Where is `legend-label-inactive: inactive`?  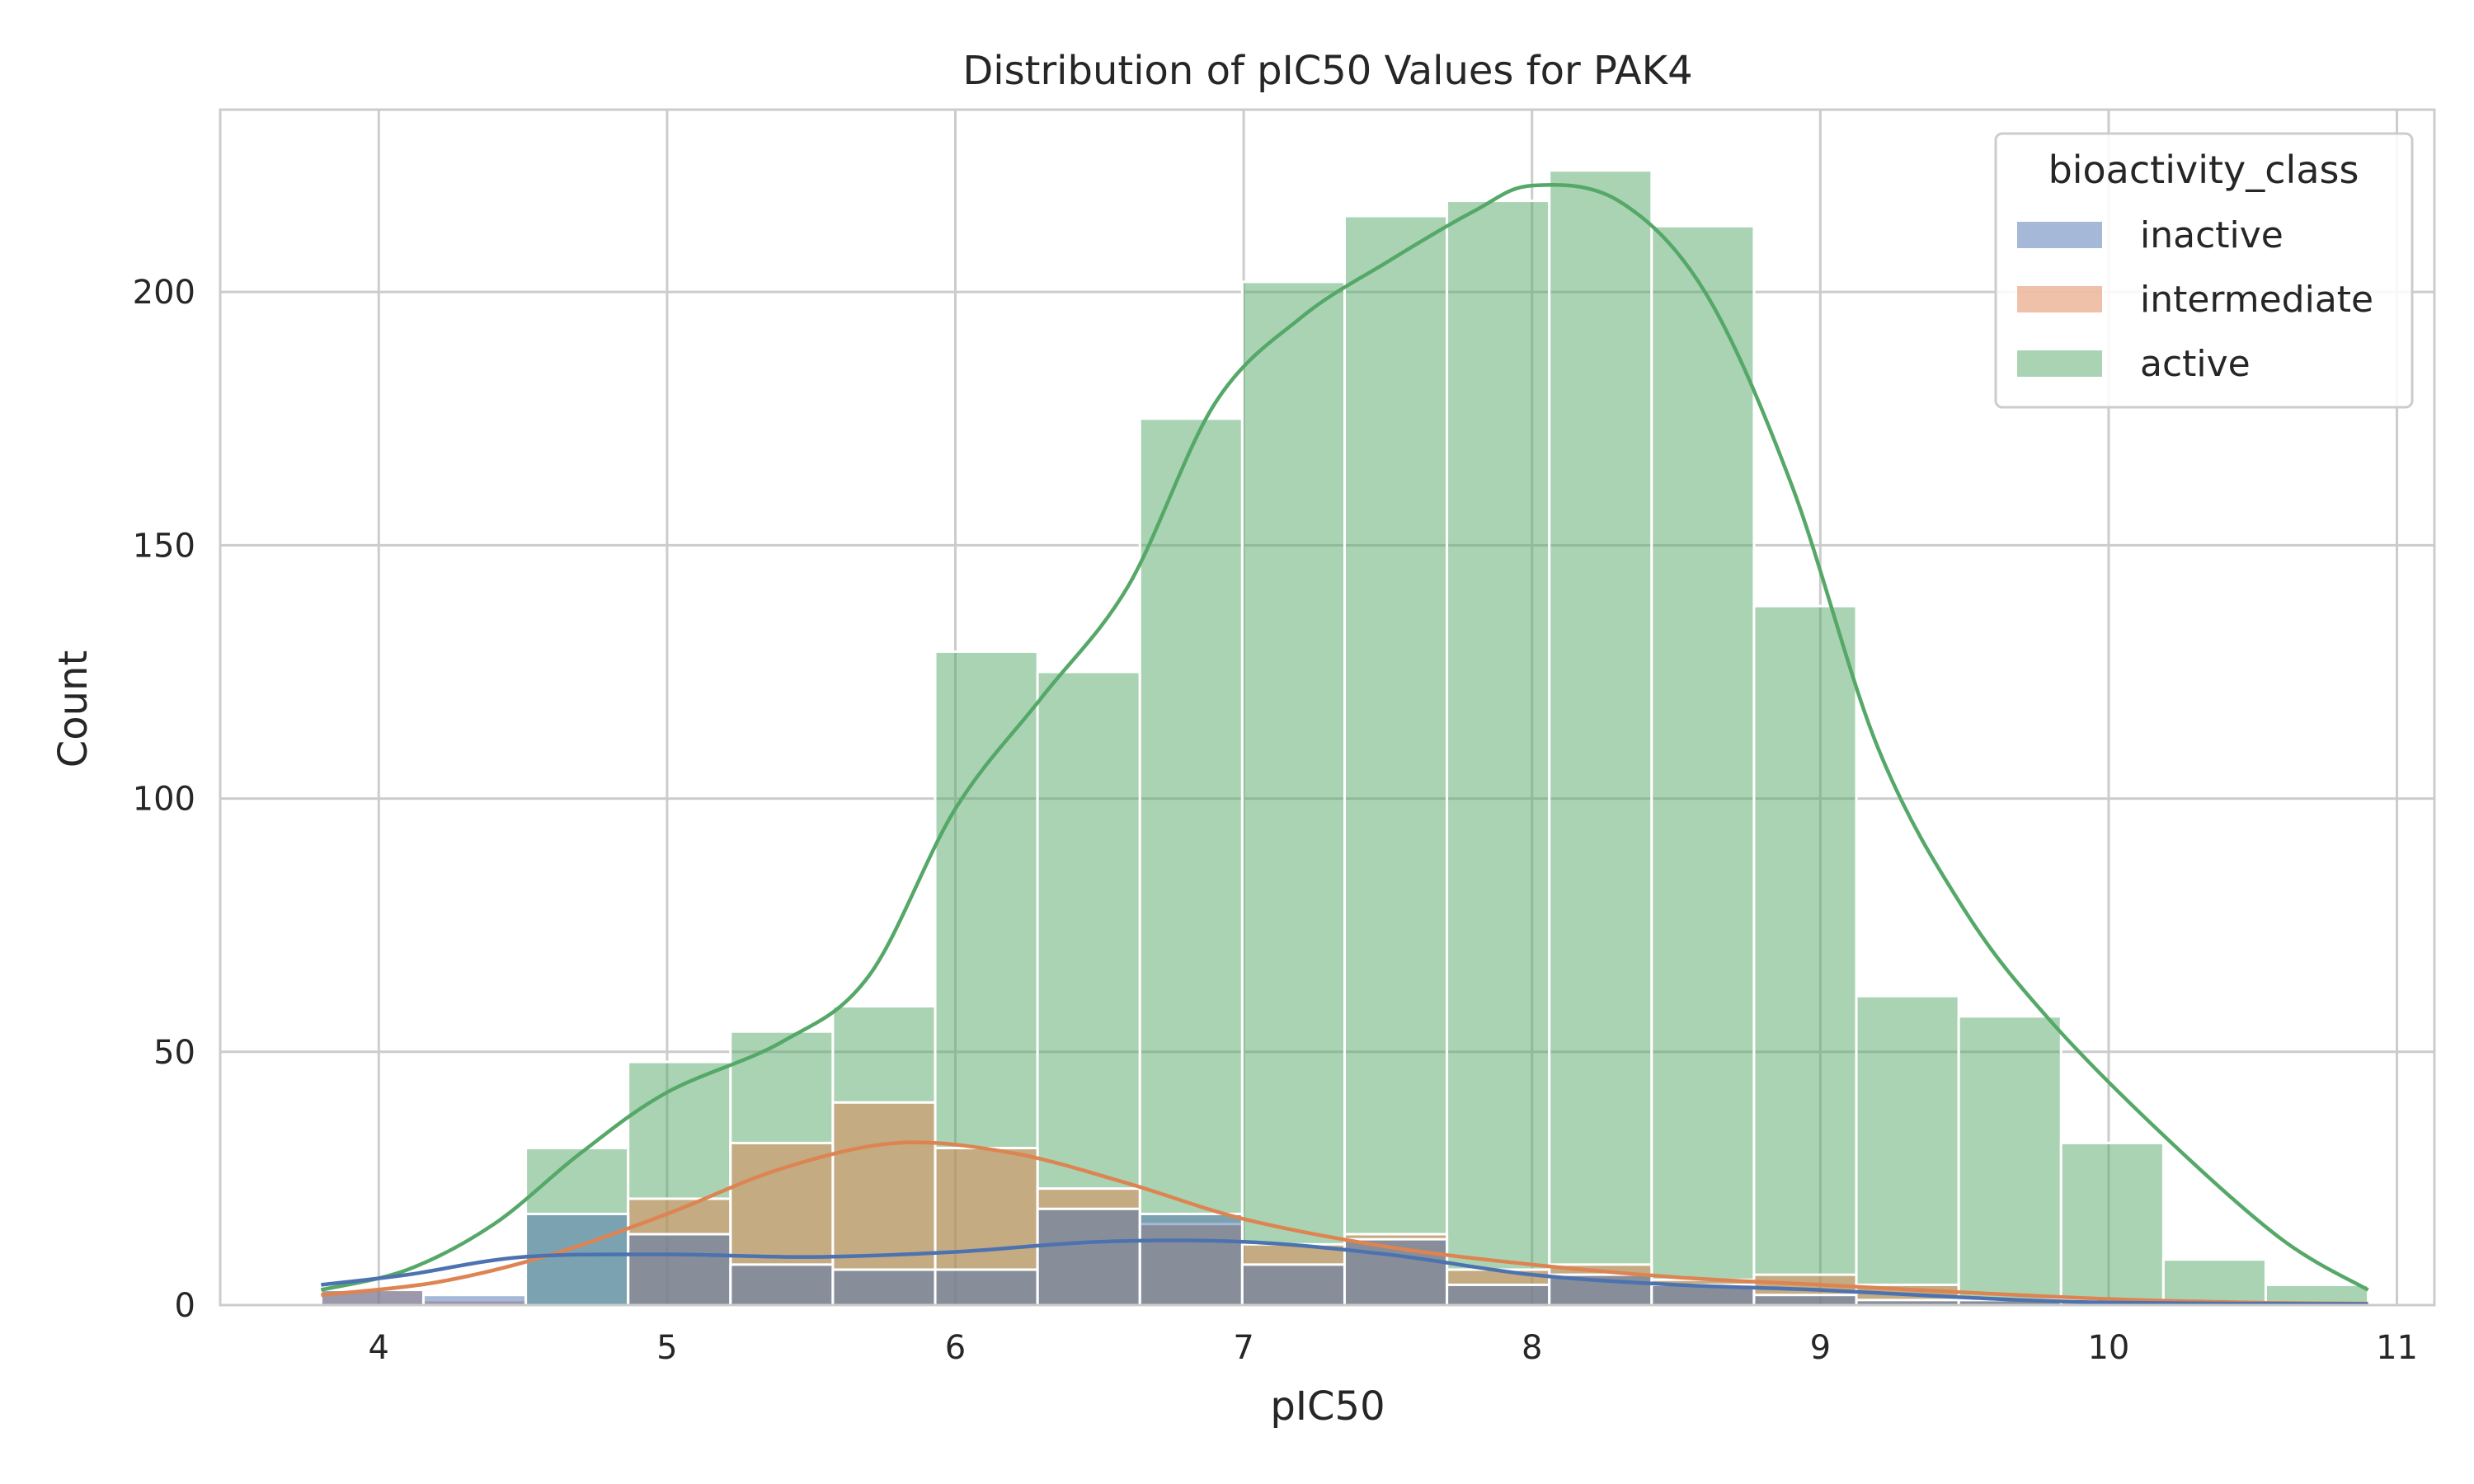 legend-label-inactive: inactive is located at coordinates (2212, 235).